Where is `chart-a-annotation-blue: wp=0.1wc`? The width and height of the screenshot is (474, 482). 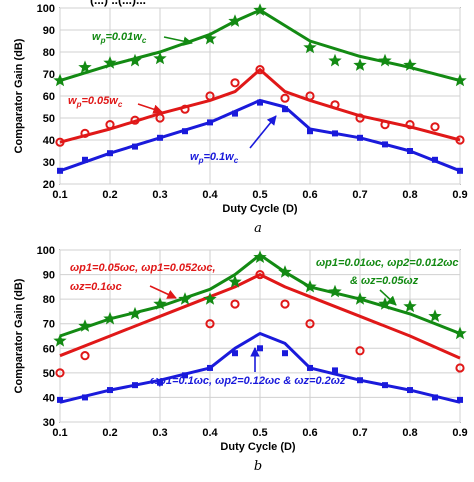 chart-a-annotation-blue: wp=0.1wc is located at coordinates (214, 158).